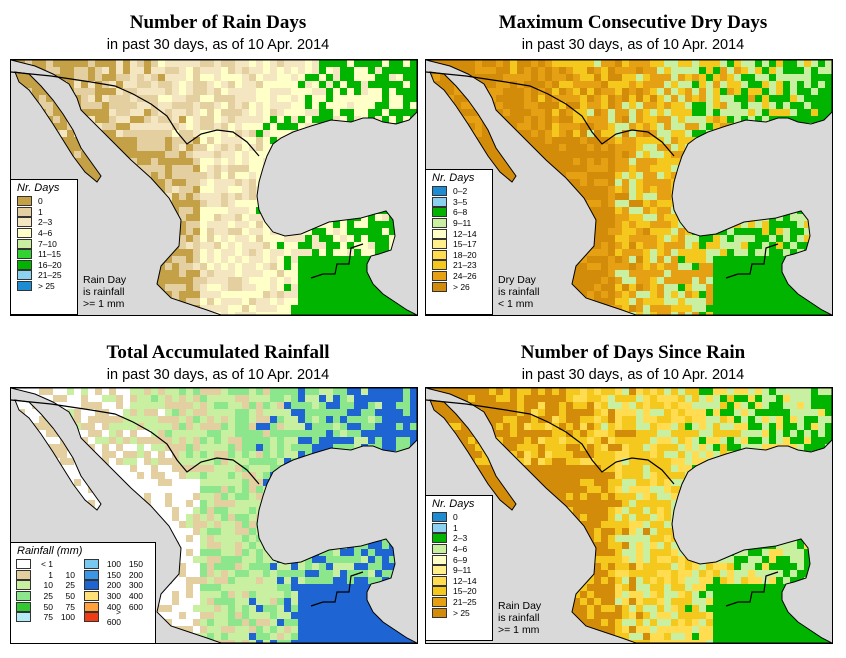 The height and width of the screenshot is (658, 846). What do you see at coordinates (460, 559) in the screenshot?
I see `legend-label: 6–9` at bounding box center [460, 559].